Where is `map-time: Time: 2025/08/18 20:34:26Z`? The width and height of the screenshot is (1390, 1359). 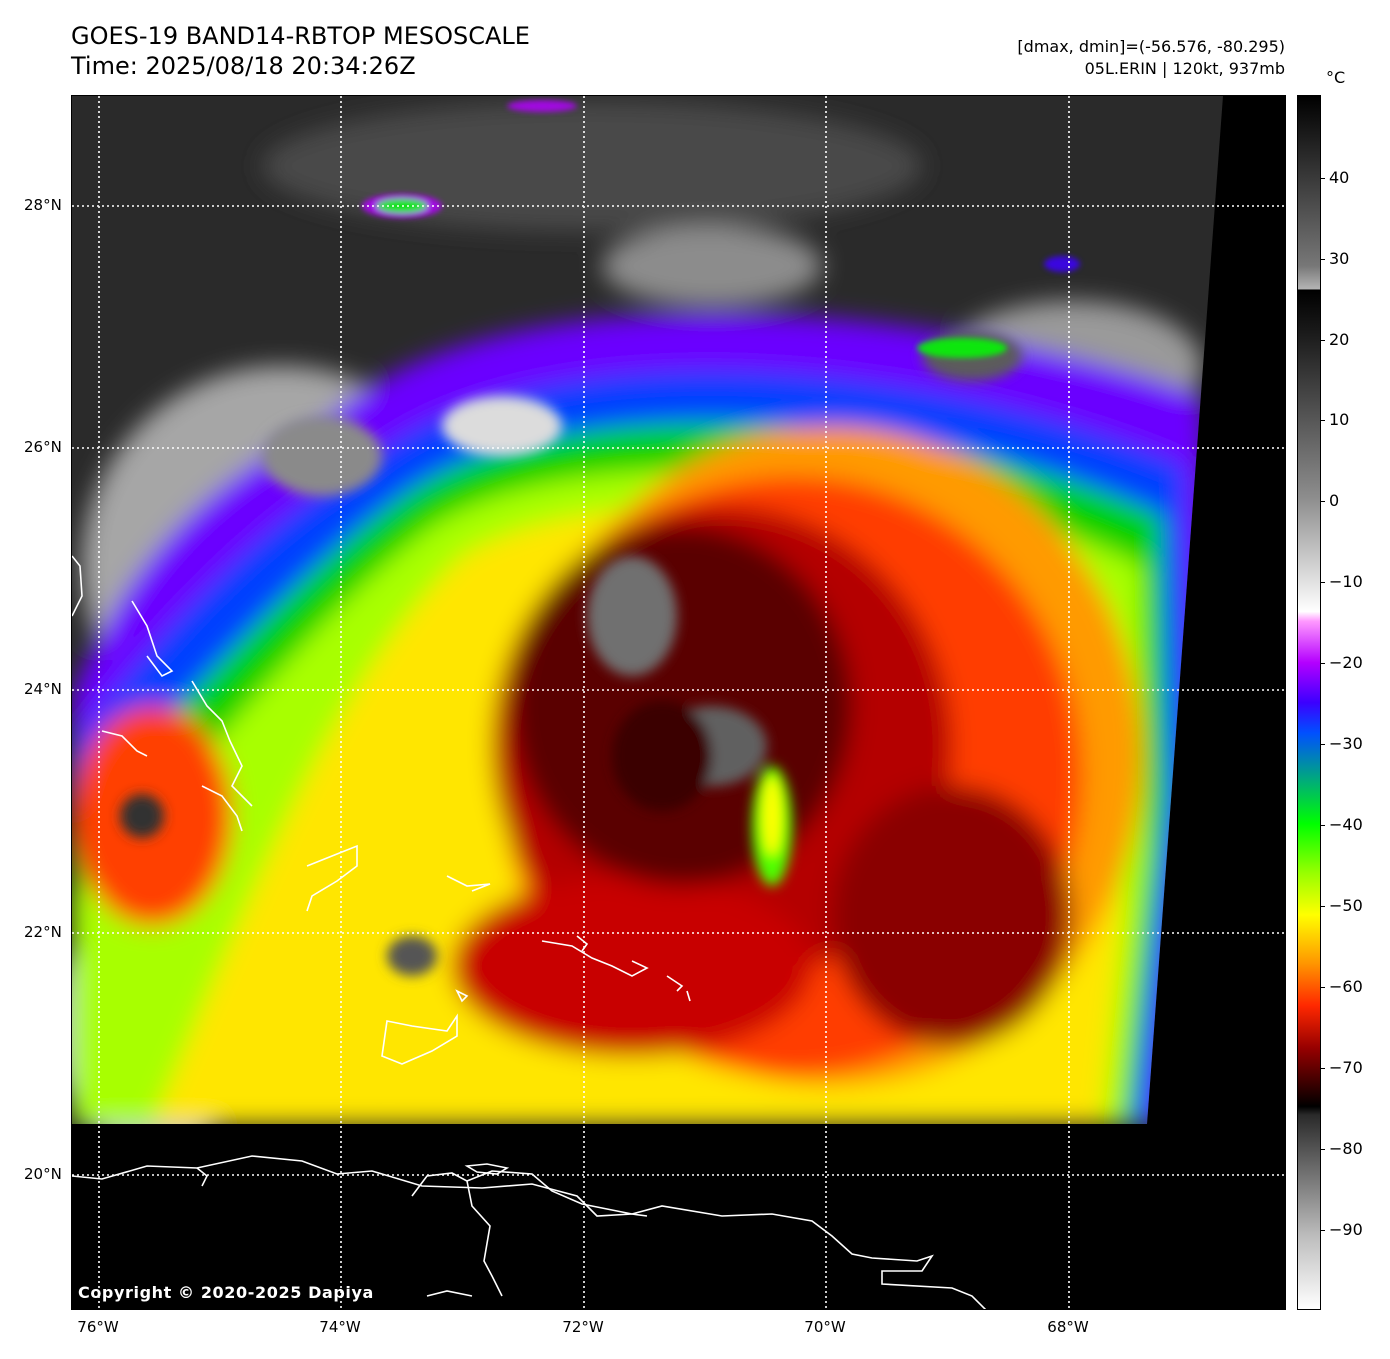 map-time: Time: 2025/08/18 20:34:26Z is located at coordinates (243, 66).